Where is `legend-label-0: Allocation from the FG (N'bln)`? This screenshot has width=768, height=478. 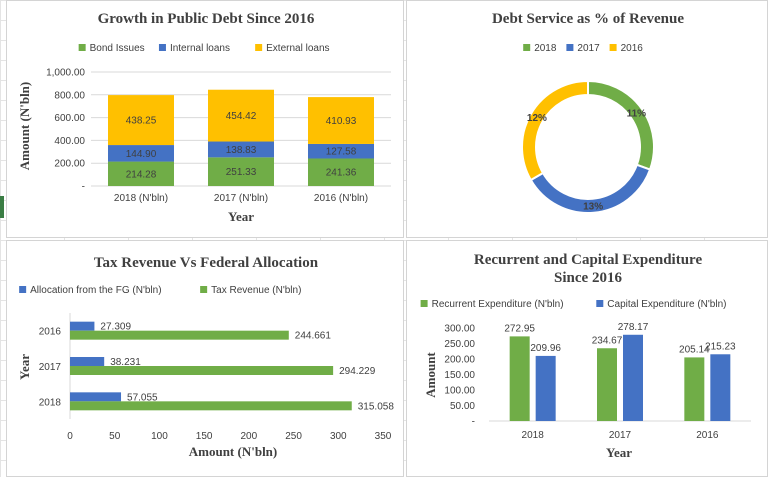 legend-label-0: Allocation from the FG (N'bln) is located at coordinates (95, 290).